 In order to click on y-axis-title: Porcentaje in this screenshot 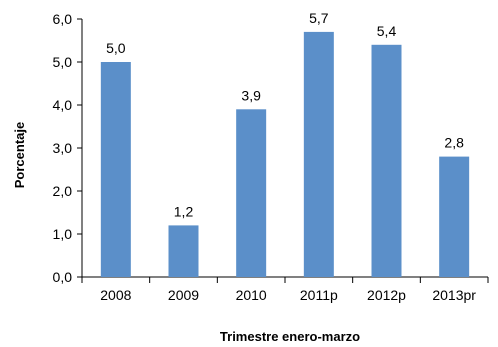, I will do `click(19, 155)`.